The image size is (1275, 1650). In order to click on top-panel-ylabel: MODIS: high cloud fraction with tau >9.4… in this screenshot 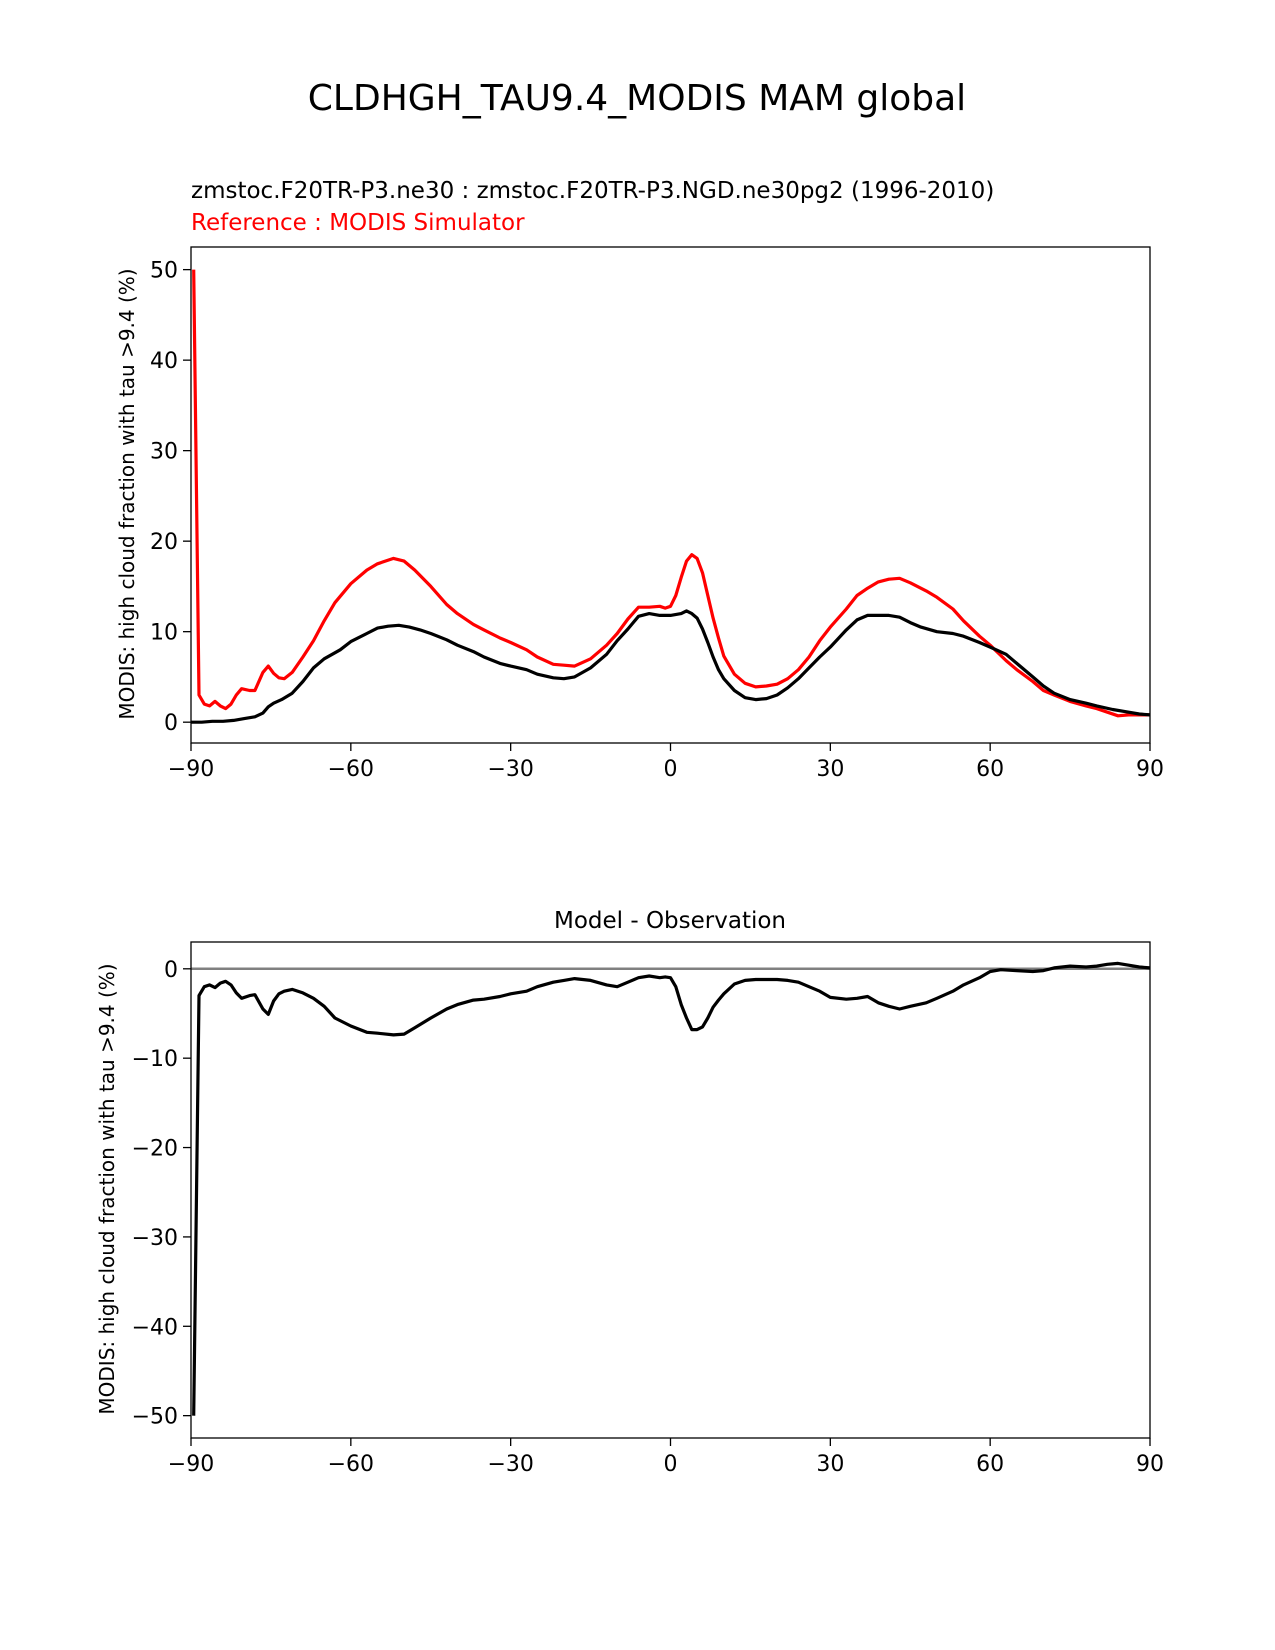, I will do `click(127, 493)`.